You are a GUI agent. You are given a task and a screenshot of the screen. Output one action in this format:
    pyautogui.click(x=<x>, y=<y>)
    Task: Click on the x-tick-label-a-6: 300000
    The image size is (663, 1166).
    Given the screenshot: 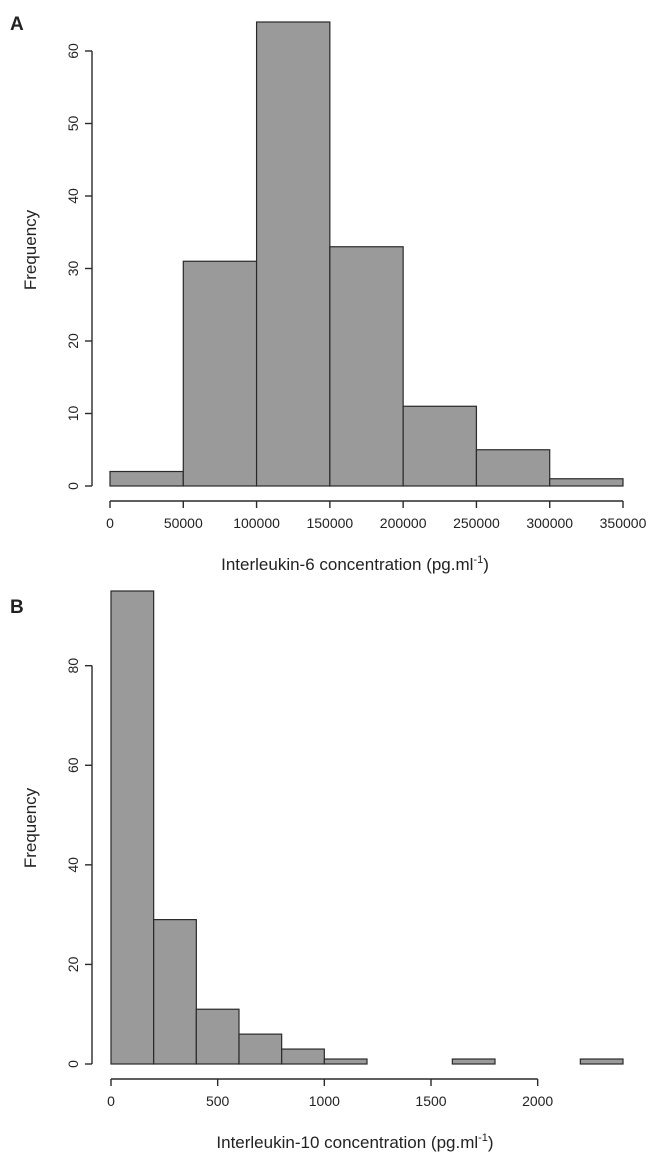 What is the action you would take?
    pyautogui.click(x=549, y=523)
    